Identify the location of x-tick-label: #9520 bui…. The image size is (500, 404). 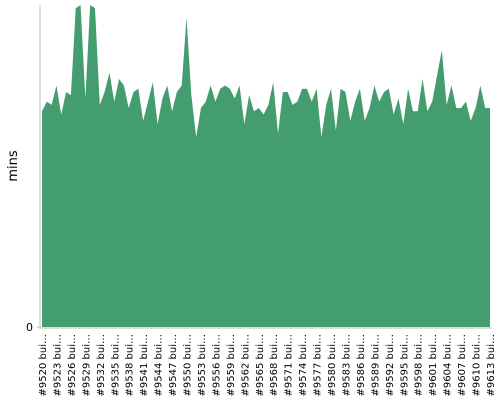
(43, 365).